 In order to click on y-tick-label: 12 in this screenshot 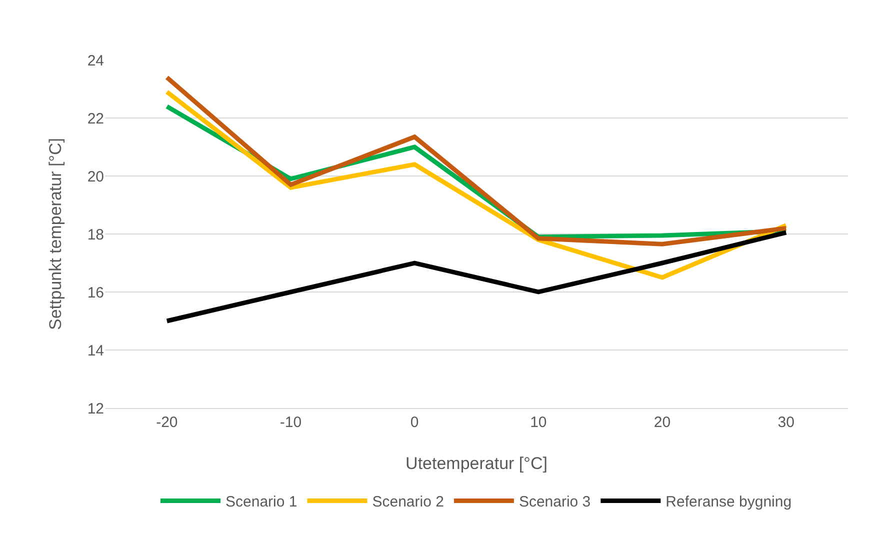, I will do `click(95, 409)`.